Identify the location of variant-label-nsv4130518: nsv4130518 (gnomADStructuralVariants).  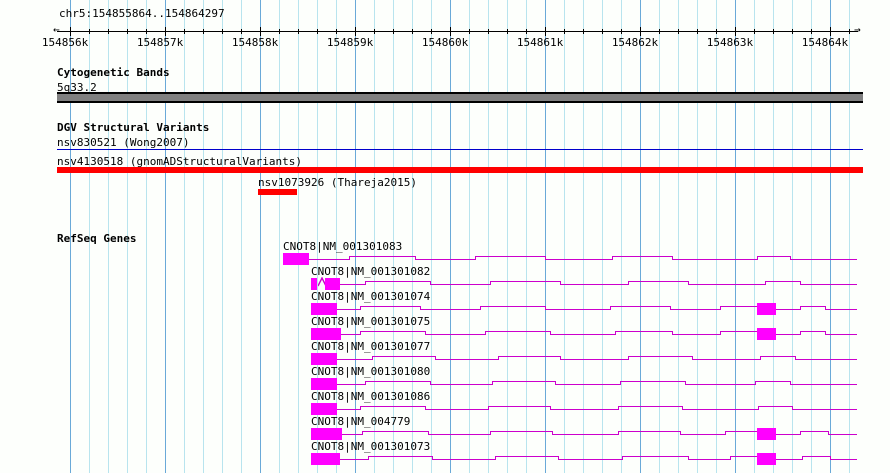
(180, 161).